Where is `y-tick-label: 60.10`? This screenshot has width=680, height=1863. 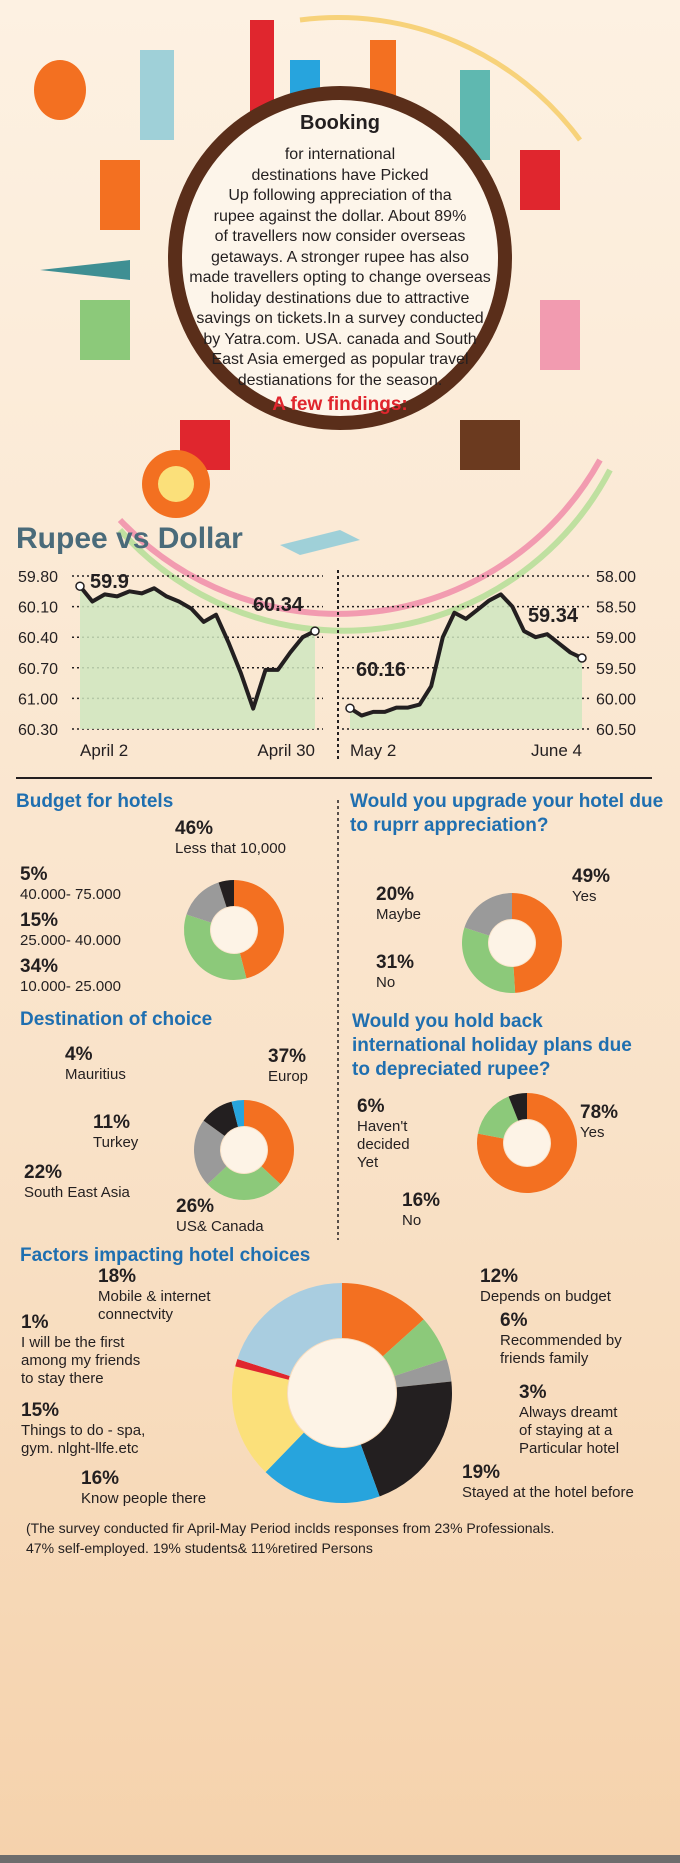 y-tick-label: 60.10 is located at coordinates (38, 608).